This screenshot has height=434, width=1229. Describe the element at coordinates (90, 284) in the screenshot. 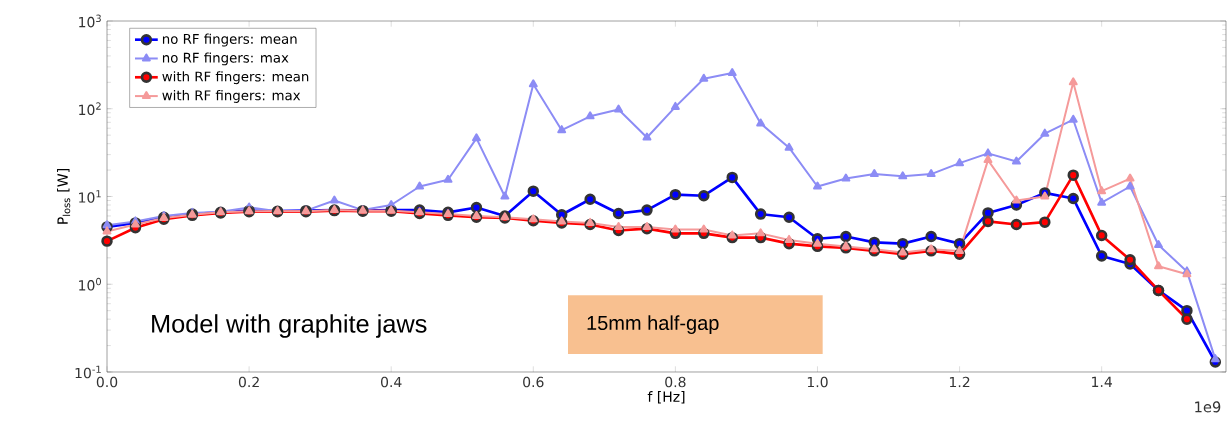

I see `y-tick-label: 10$^{0}$` at that location.